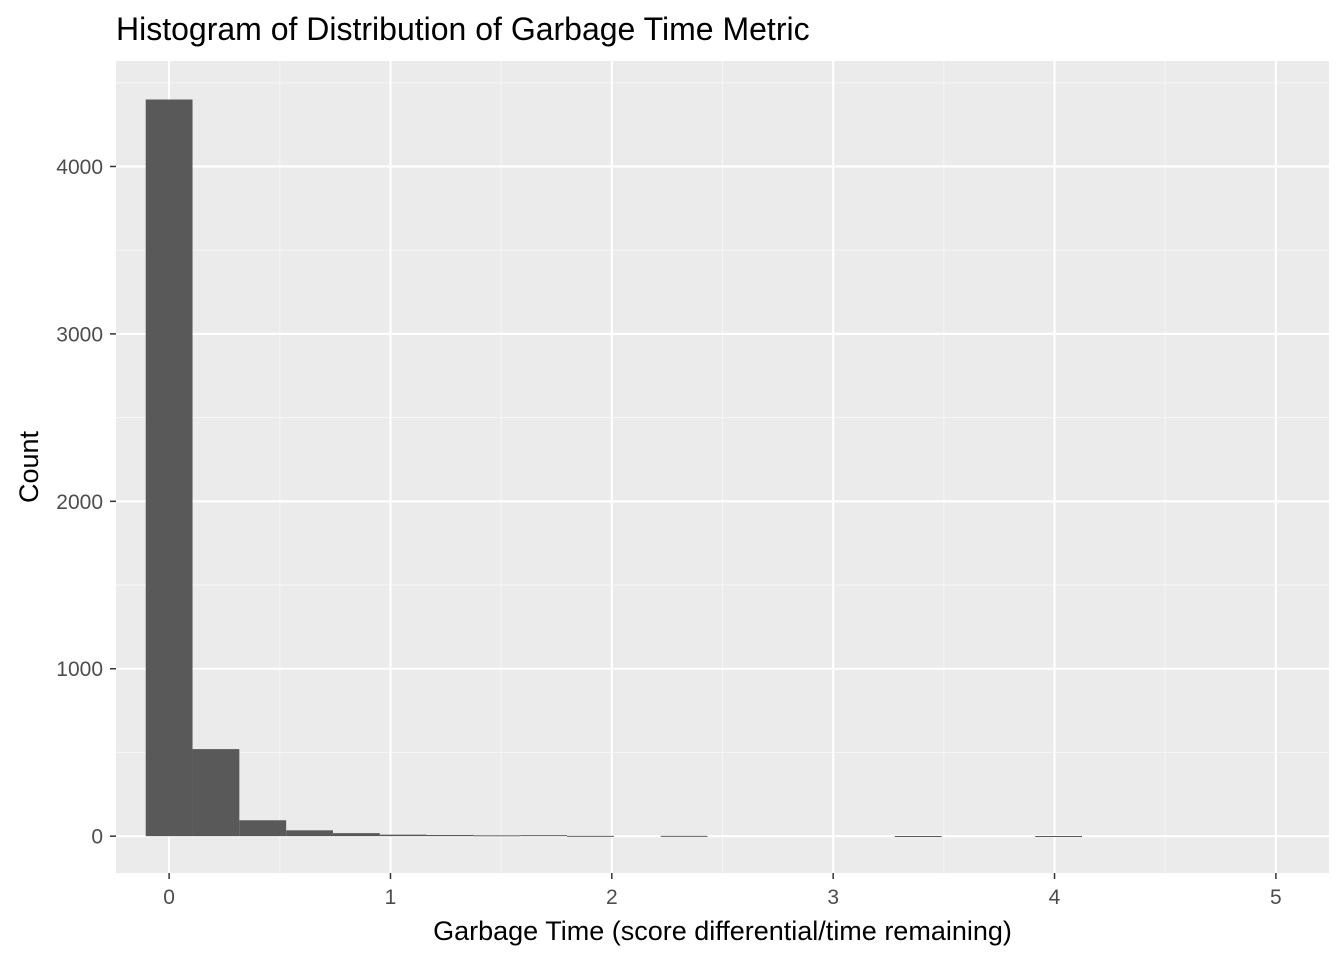 The height and width of the screenshot is (960, 1344). Describe the element at coordinates (391, 897) in the screenshot. I see `x-tick-label: 1` at that location.